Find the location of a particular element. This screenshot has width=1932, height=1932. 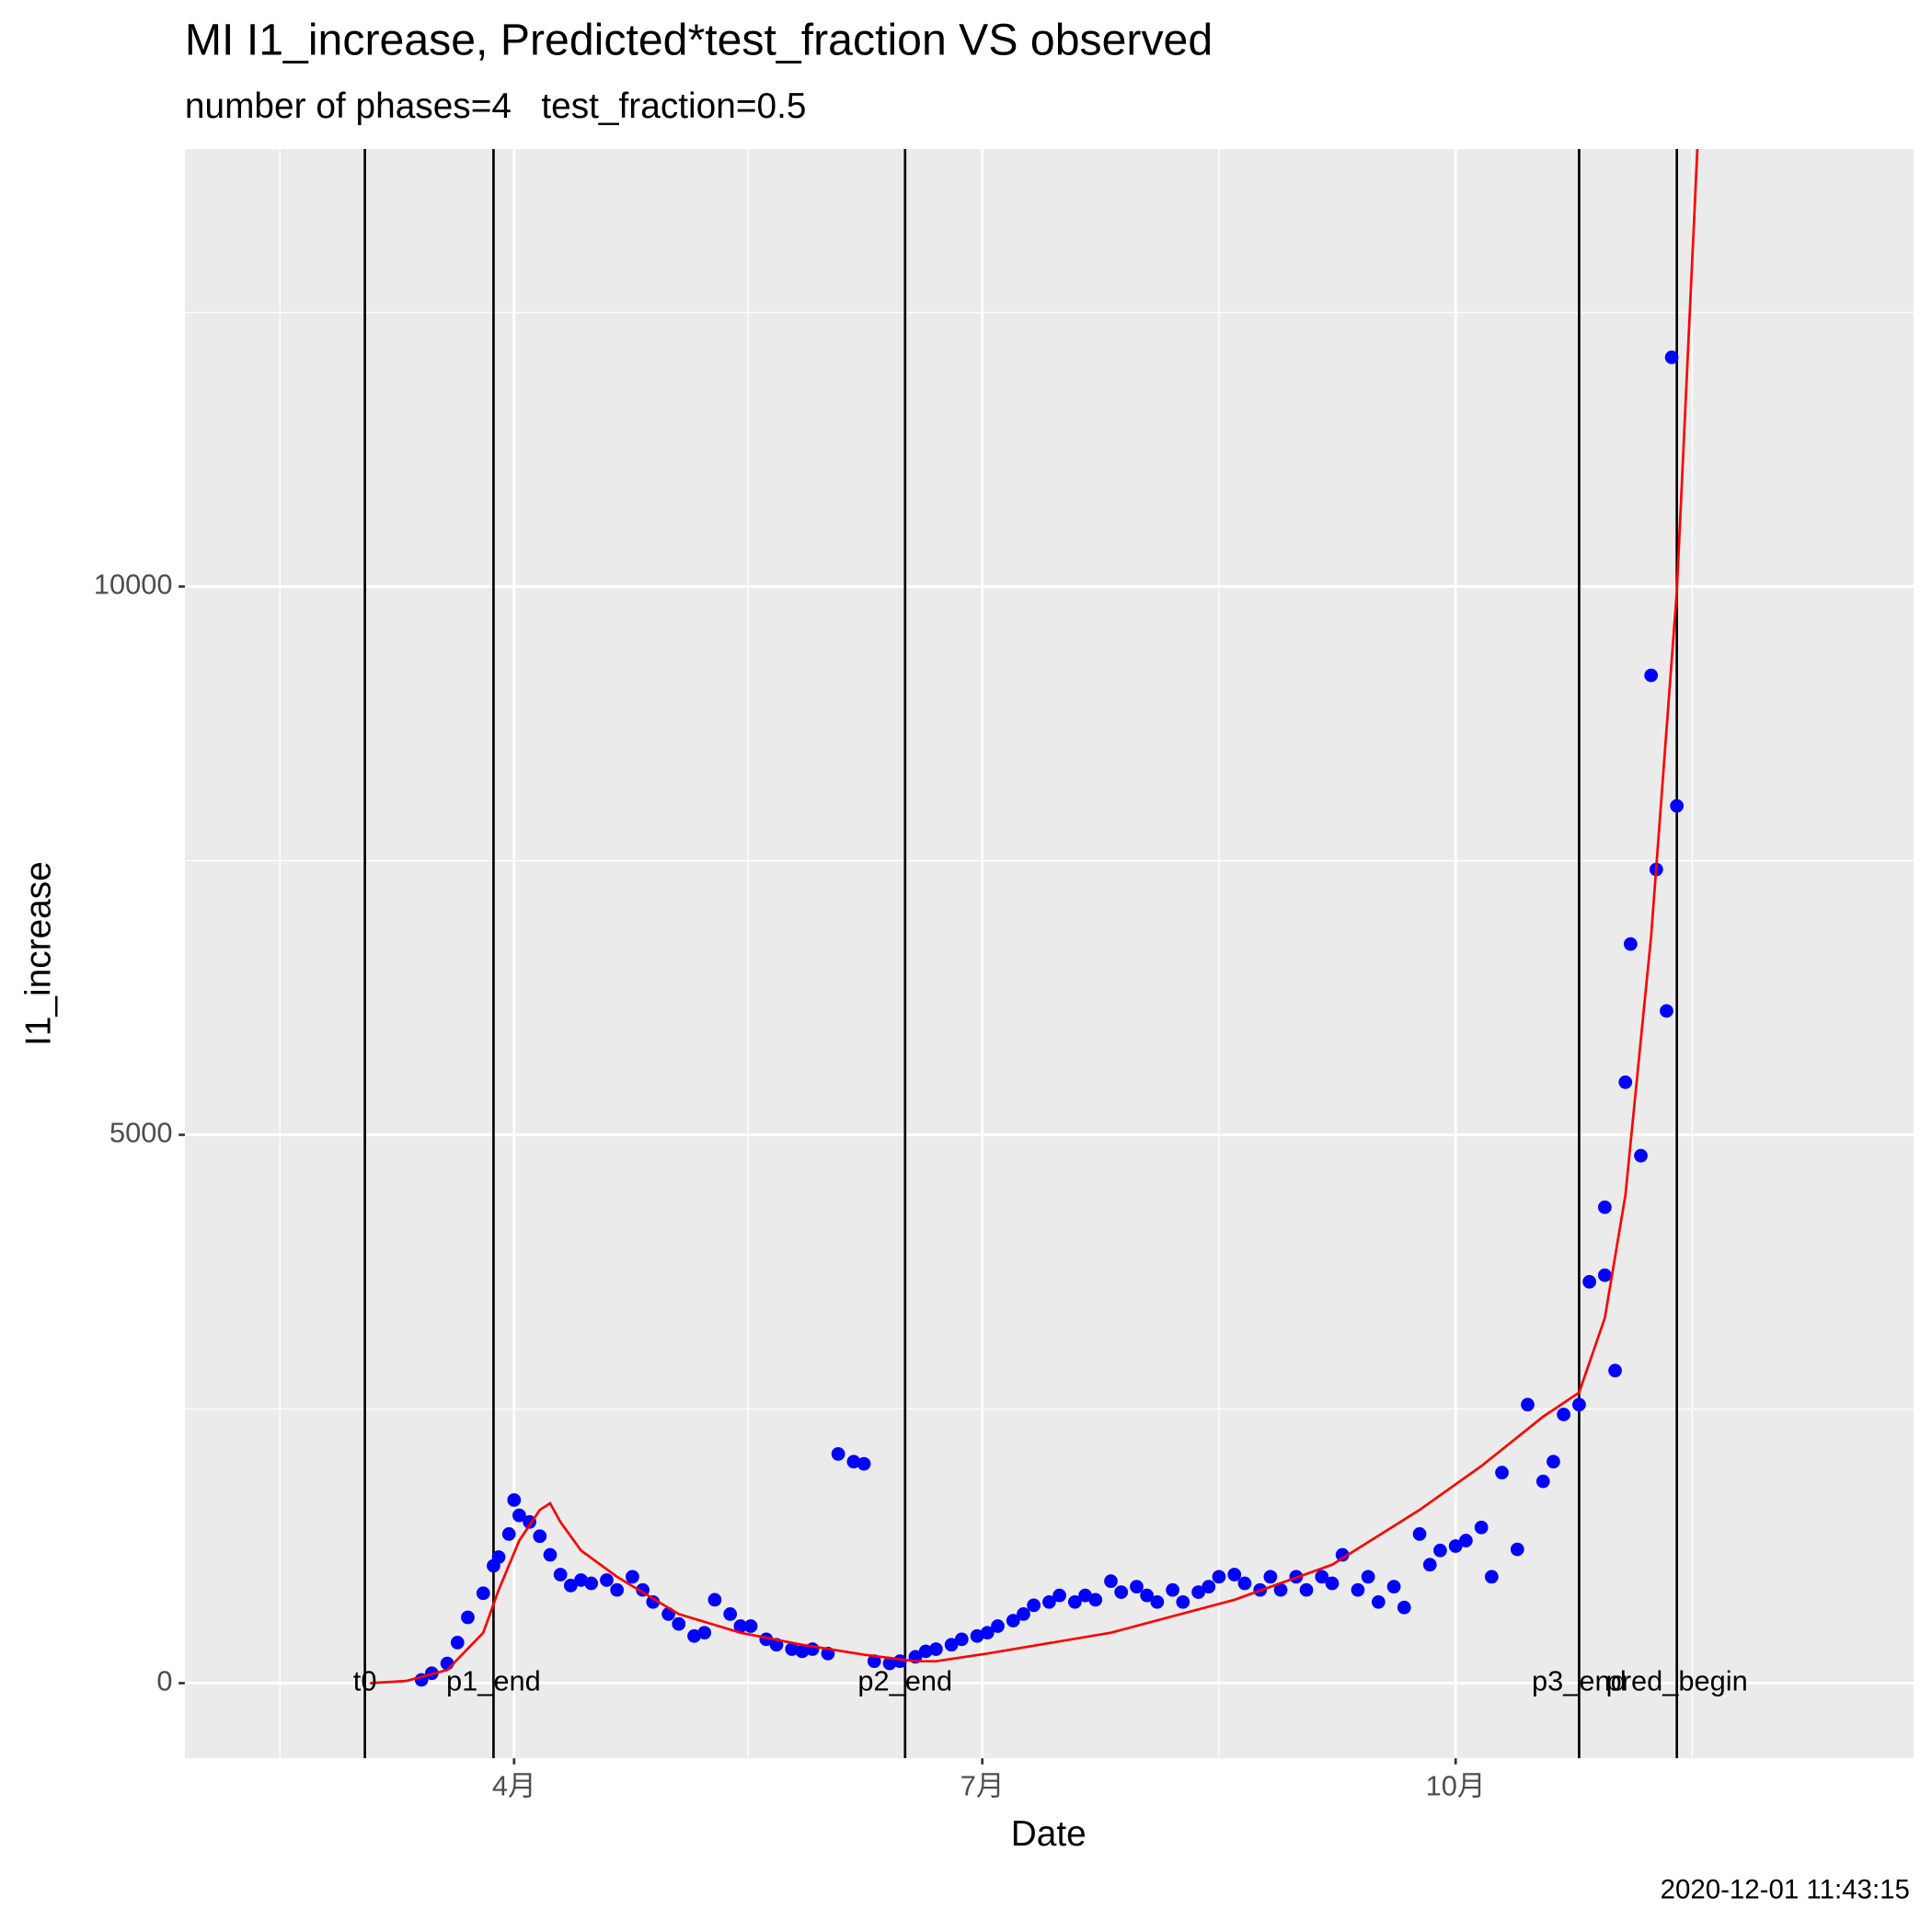

x-axis-title: Date is located at coordinates (1049, 1834).